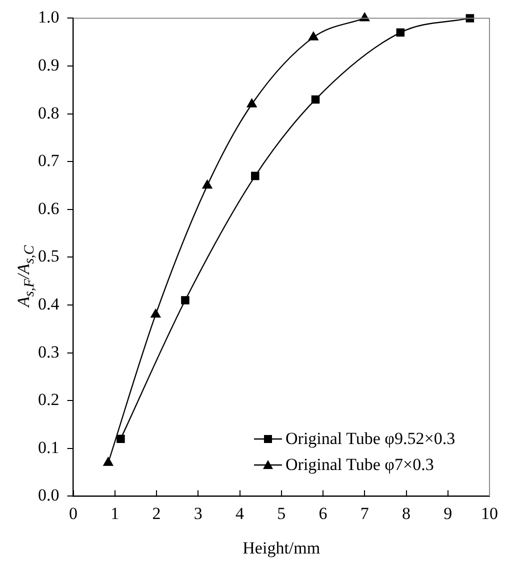 This screenshot has height=563, width=512. Describe the element at coordinates (49, 160) in the screenshot. I see `y-tick-label: 0.7` at that location.